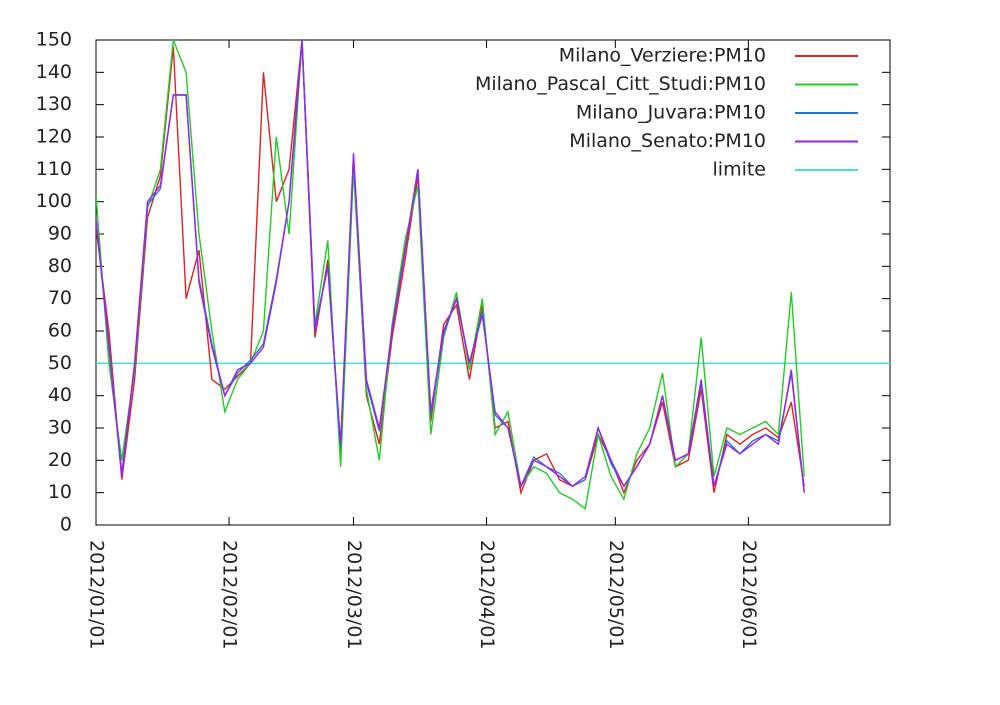 The image size is (1000, 705). I want to click on legend-label: Milano_Senato:PM10, so click(667, 141).